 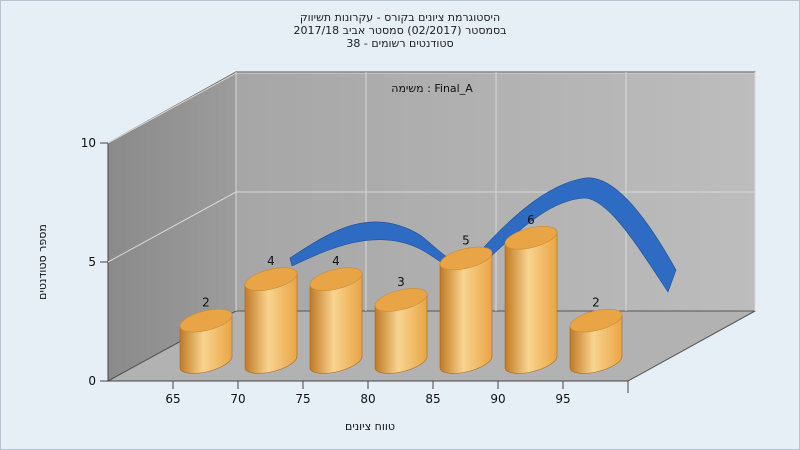 What do you see at coordinates (400, 17) in the screenshot?
I see `chart-title-line-1: היסטוגרמת ציונים בקורס - עקרונות תשיווק` at bounding box center [400, 17].